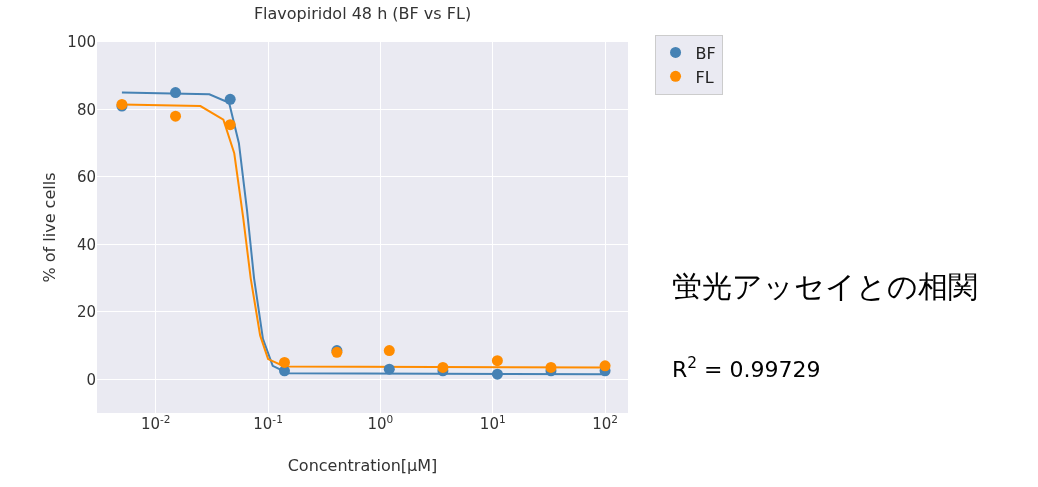  I want to click on text: 蛍光アッセイとの相関, so click(825, 286).